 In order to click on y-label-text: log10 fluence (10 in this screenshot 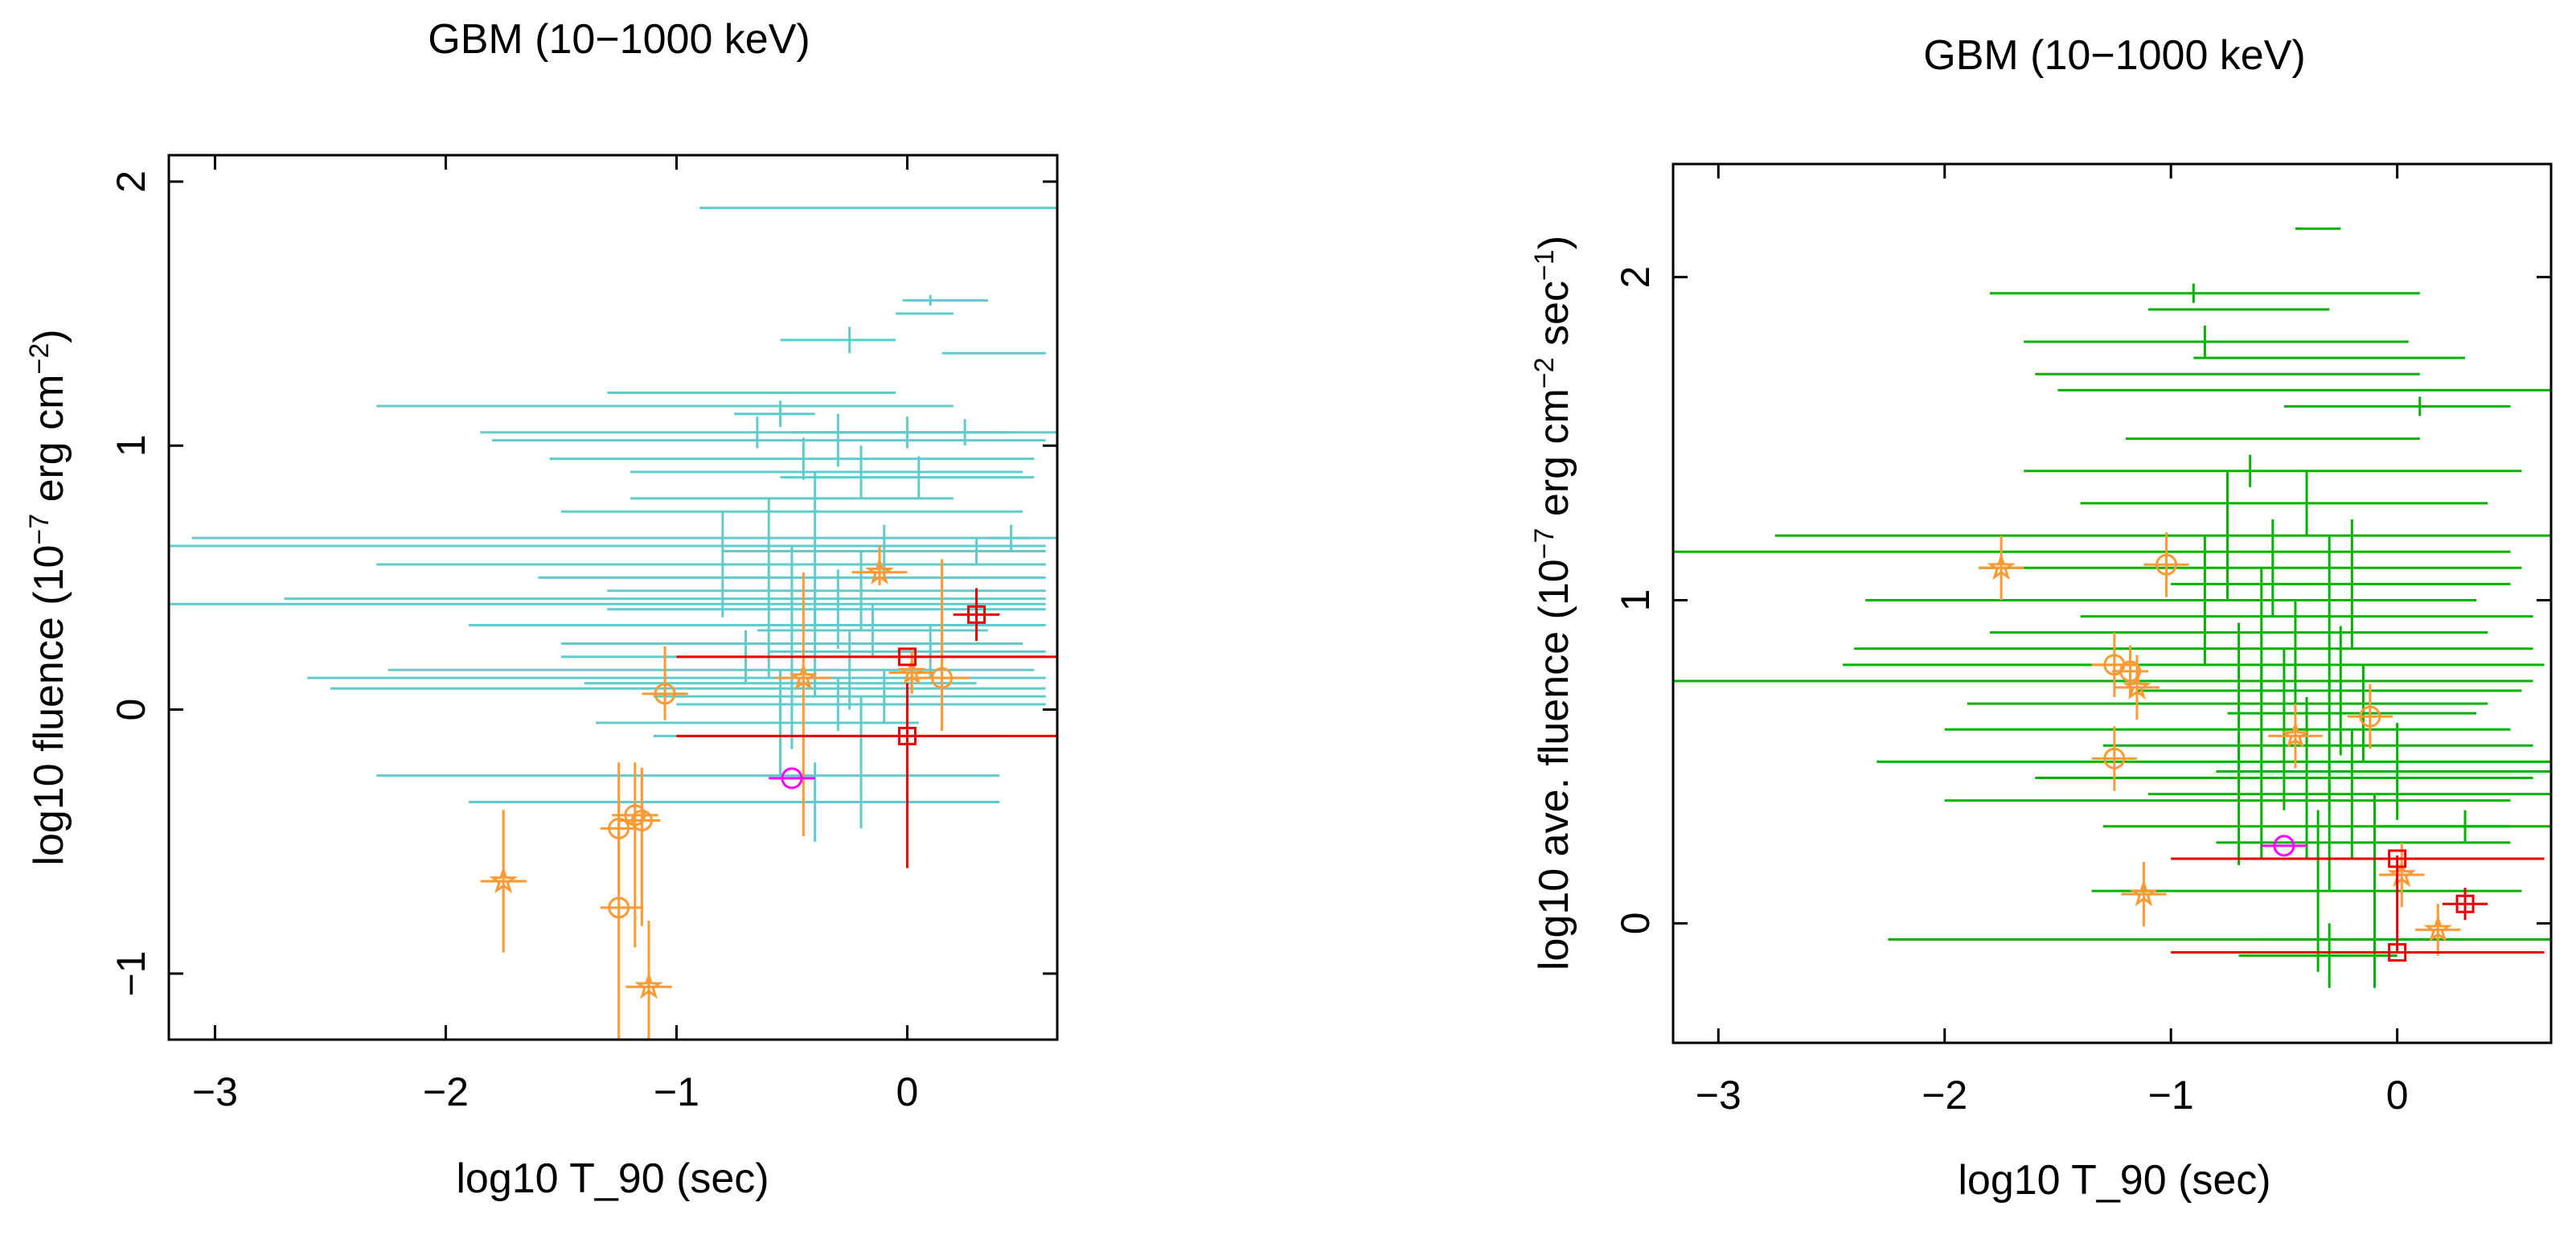, I will do `click(49, 706)`.